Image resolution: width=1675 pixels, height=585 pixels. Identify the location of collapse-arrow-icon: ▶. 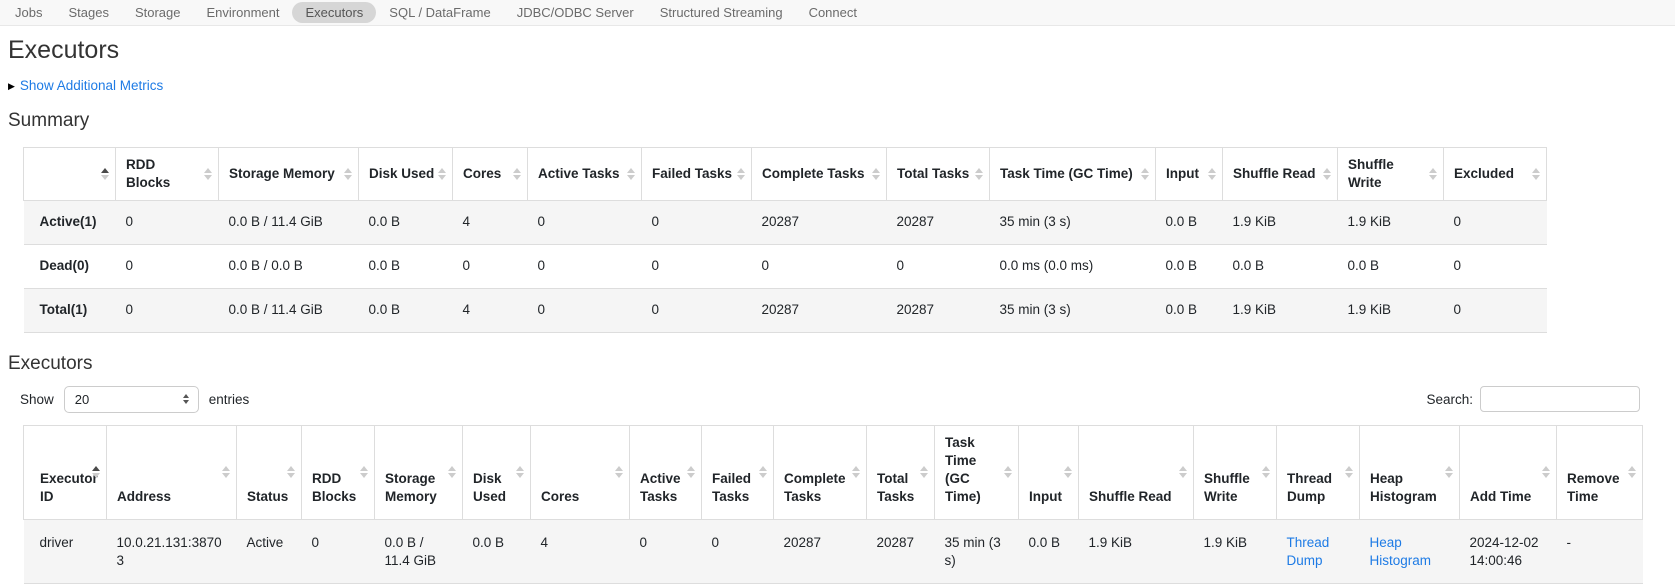
(11, 86).